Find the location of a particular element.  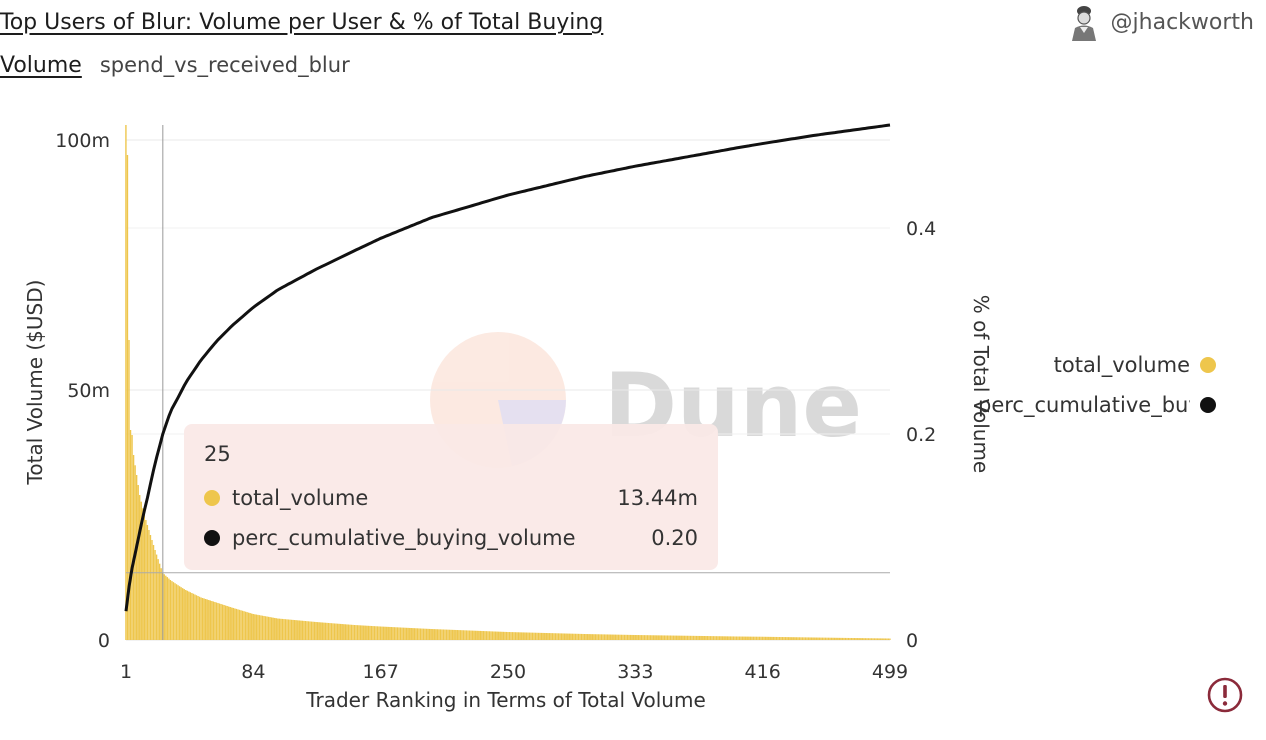

legend-item-perc-cumulative: perc_cumulative_buying_volume is located at coordinates (1097, 405).